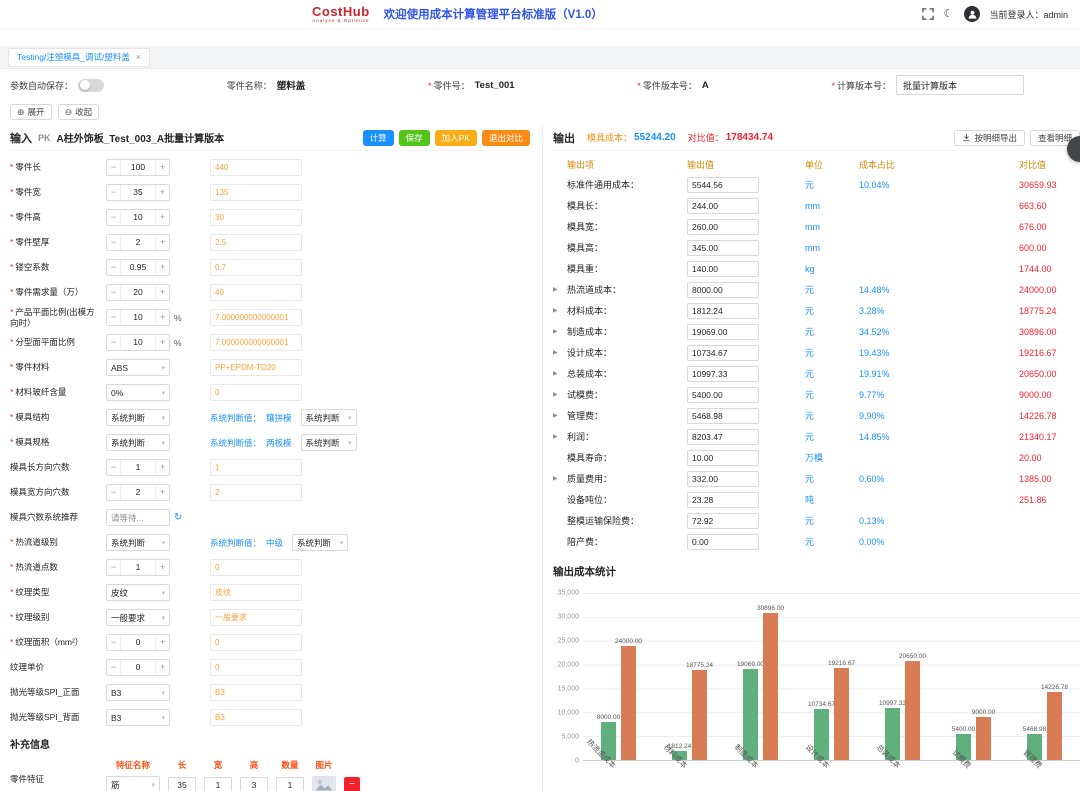 The image size is (1080, 791). Describe the element at coordinates (370, 417) in the screenshot. I see `compare-cell: 系统判断值： 镶拼模 系统判断 ▾` at that location.